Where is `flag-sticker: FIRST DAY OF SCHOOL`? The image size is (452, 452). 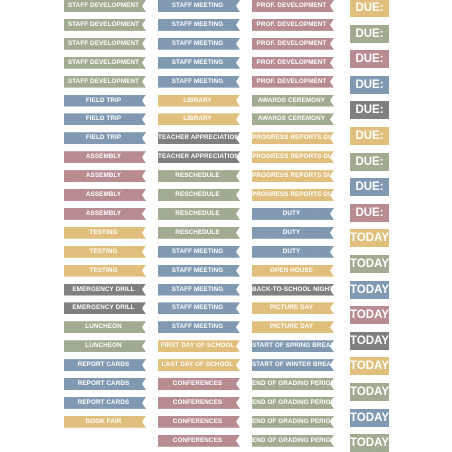
flag-sticker: FIRST DAY OF SCHOOL is located at coordinates (199, 346).